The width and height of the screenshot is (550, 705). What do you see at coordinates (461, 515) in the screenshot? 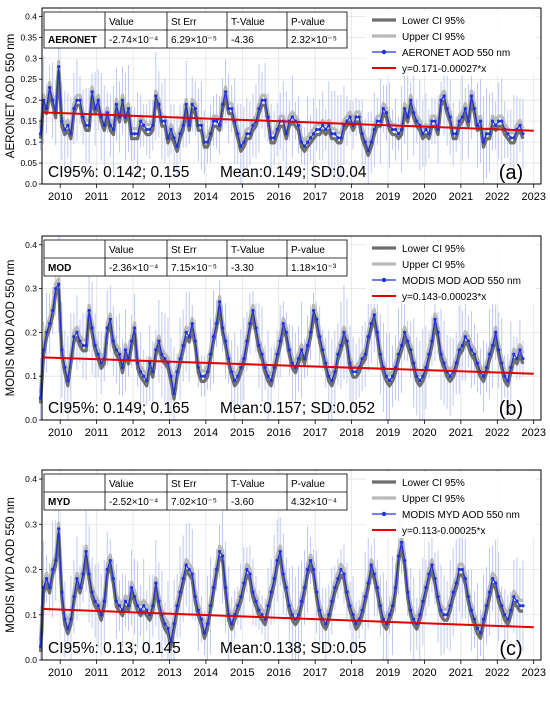
I see `legend-label: MODIS MYD AOD 550 nm` at bounding box center [461, 515].